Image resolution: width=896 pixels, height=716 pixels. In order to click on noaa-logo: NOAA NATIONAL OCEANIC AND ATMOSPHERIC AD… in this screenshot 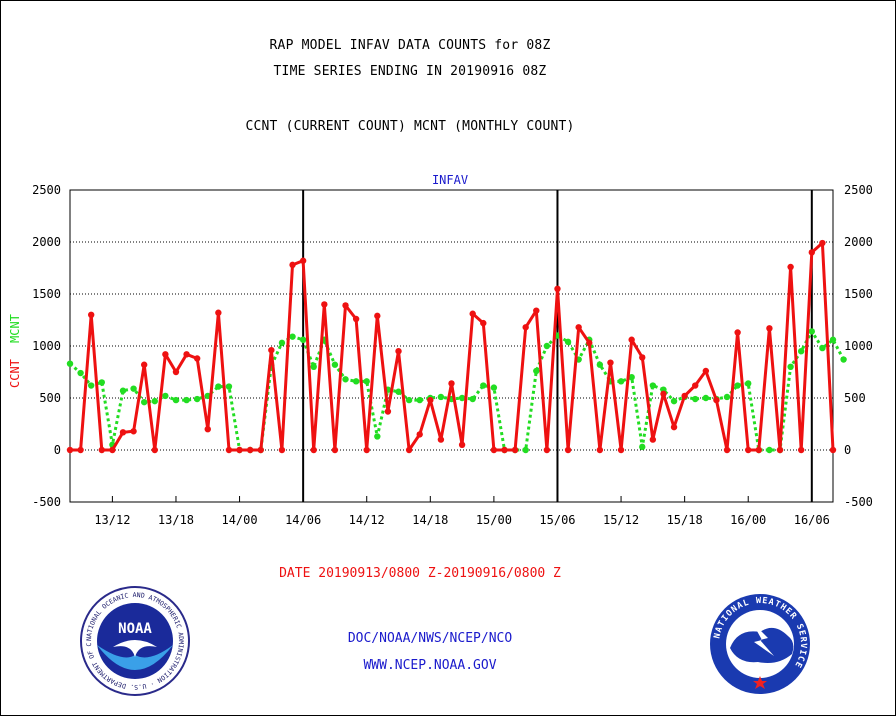, I will do `click(134, 640)`.